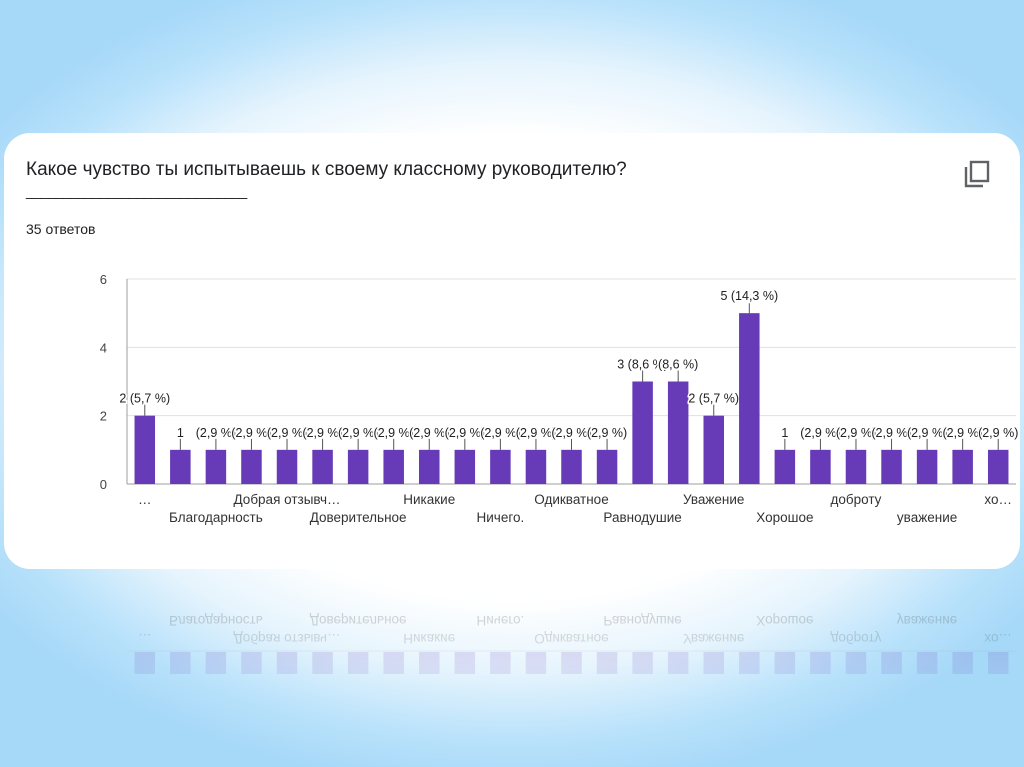  What do you see at coordinates (927, 517) in the screenshot?
I see `category-label: уважение` at bounding box center [927, 517].